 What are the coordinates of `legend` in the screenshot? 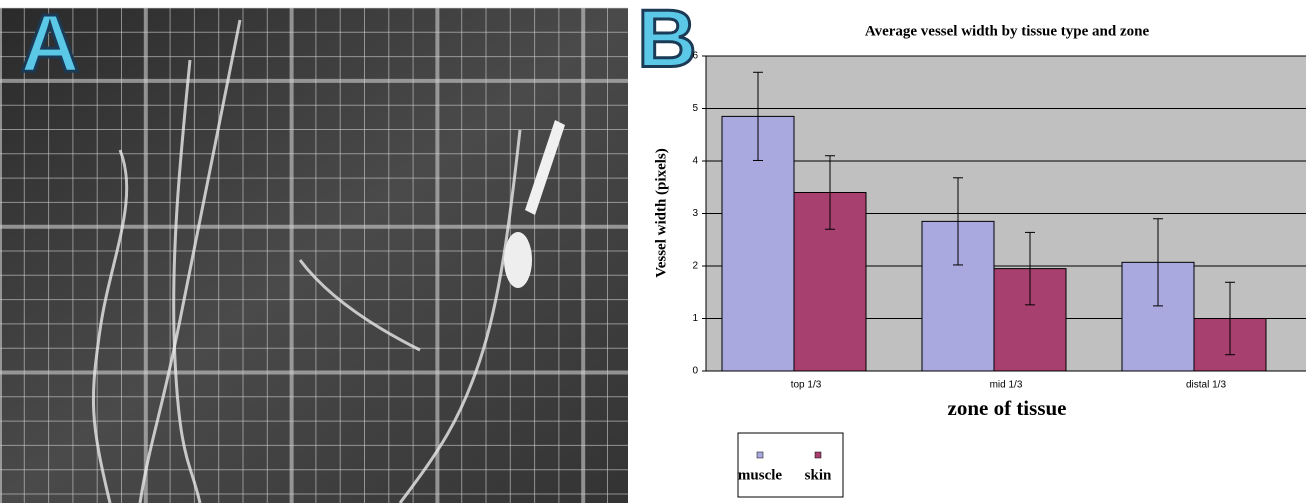 It's located at (790, 465).